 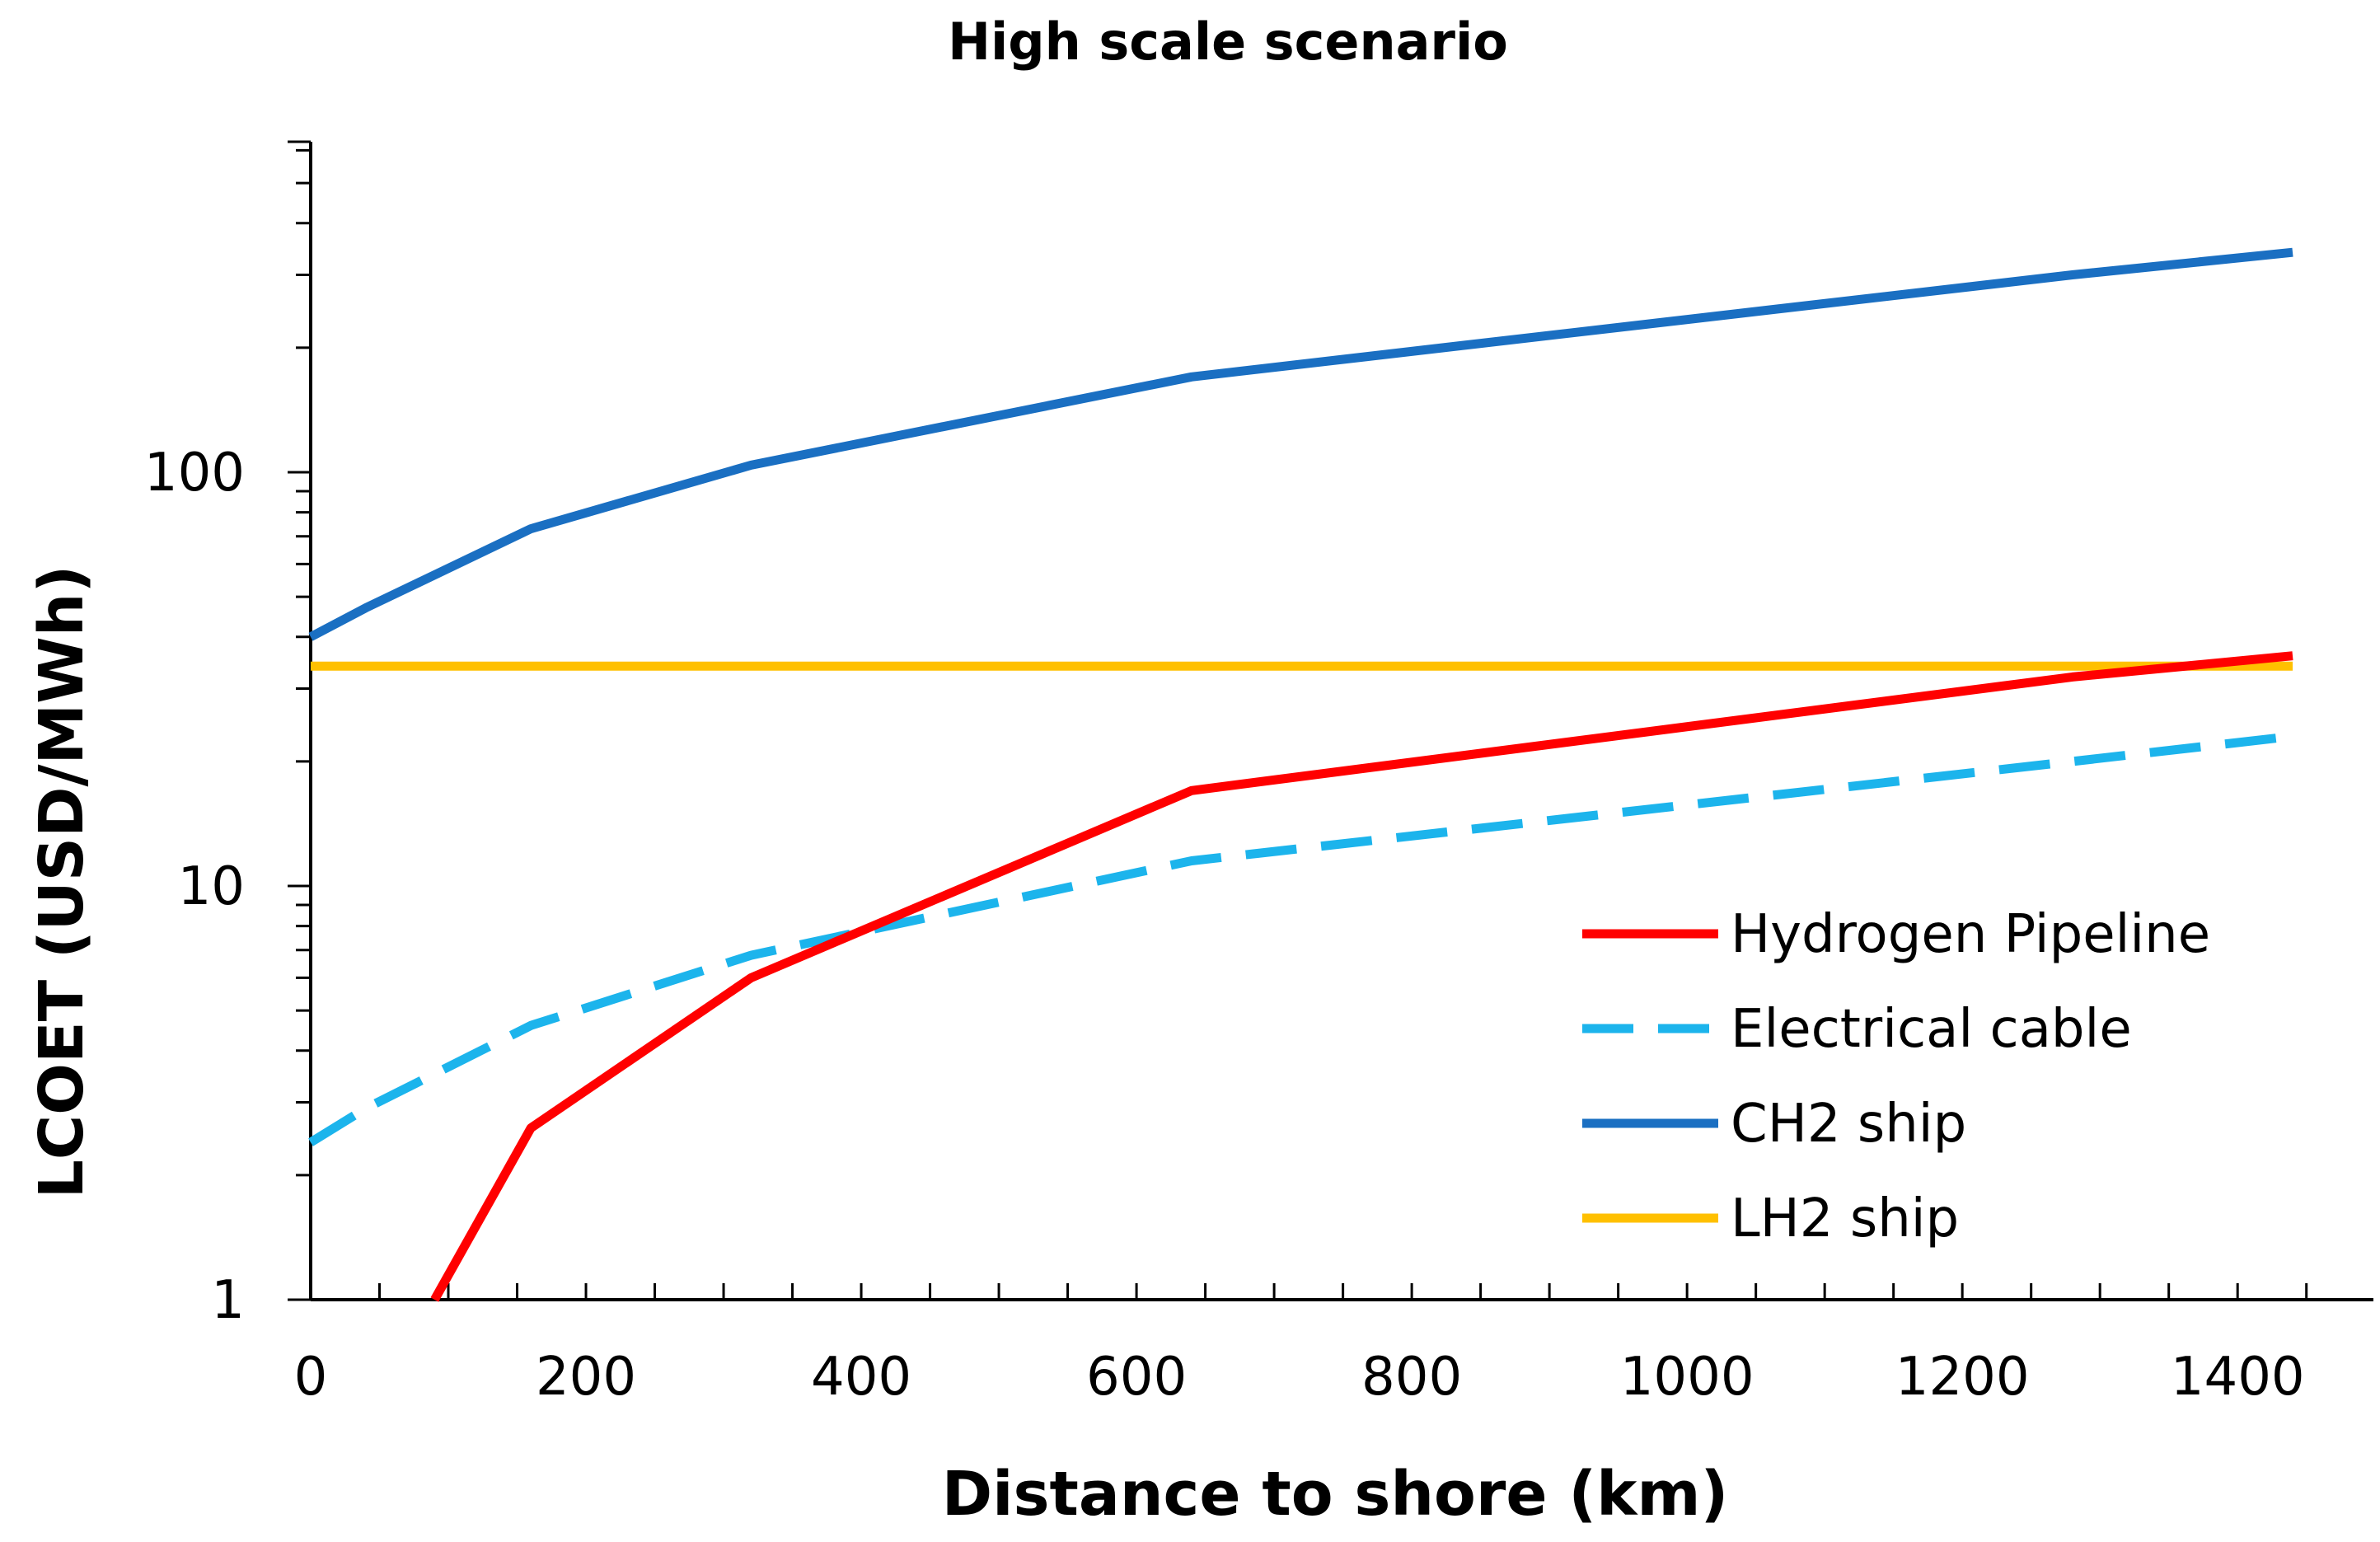 I want to click on x-tick-label: 400, so click(x=861, y=1377).